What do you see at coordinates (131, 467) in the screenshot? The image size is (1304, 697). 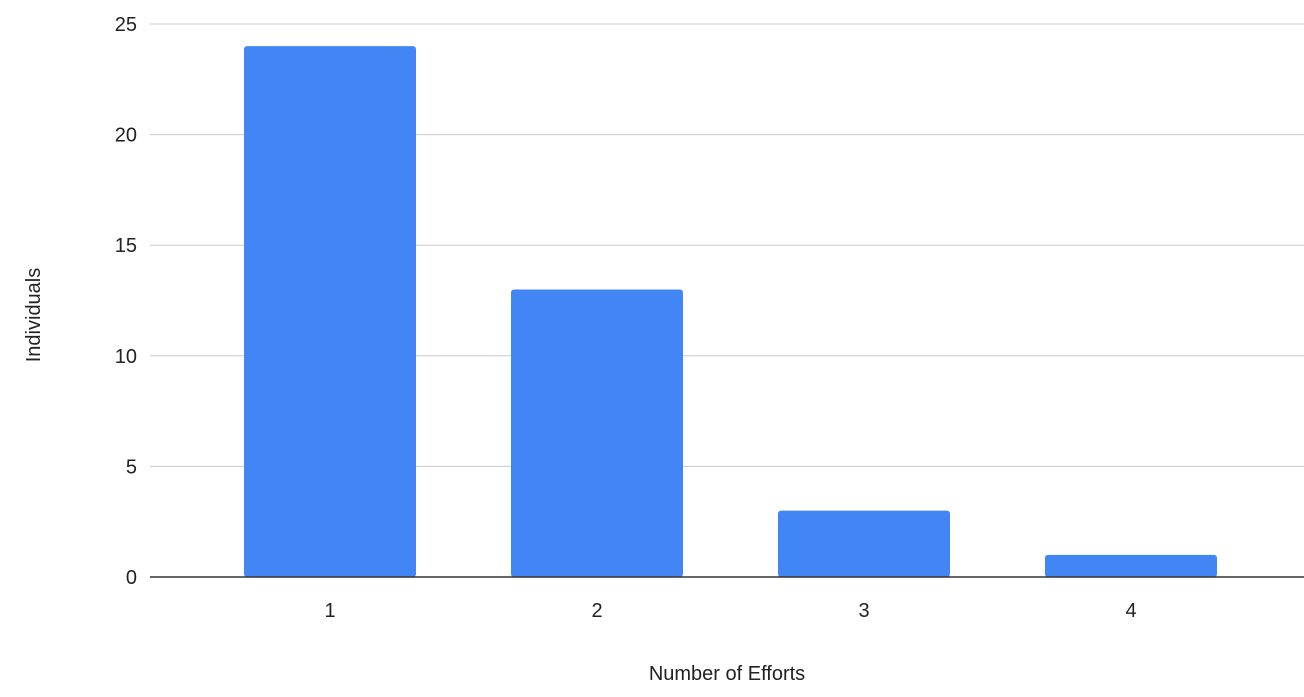 I see `y-tick-label: 5` at bounding box center [131, 467].